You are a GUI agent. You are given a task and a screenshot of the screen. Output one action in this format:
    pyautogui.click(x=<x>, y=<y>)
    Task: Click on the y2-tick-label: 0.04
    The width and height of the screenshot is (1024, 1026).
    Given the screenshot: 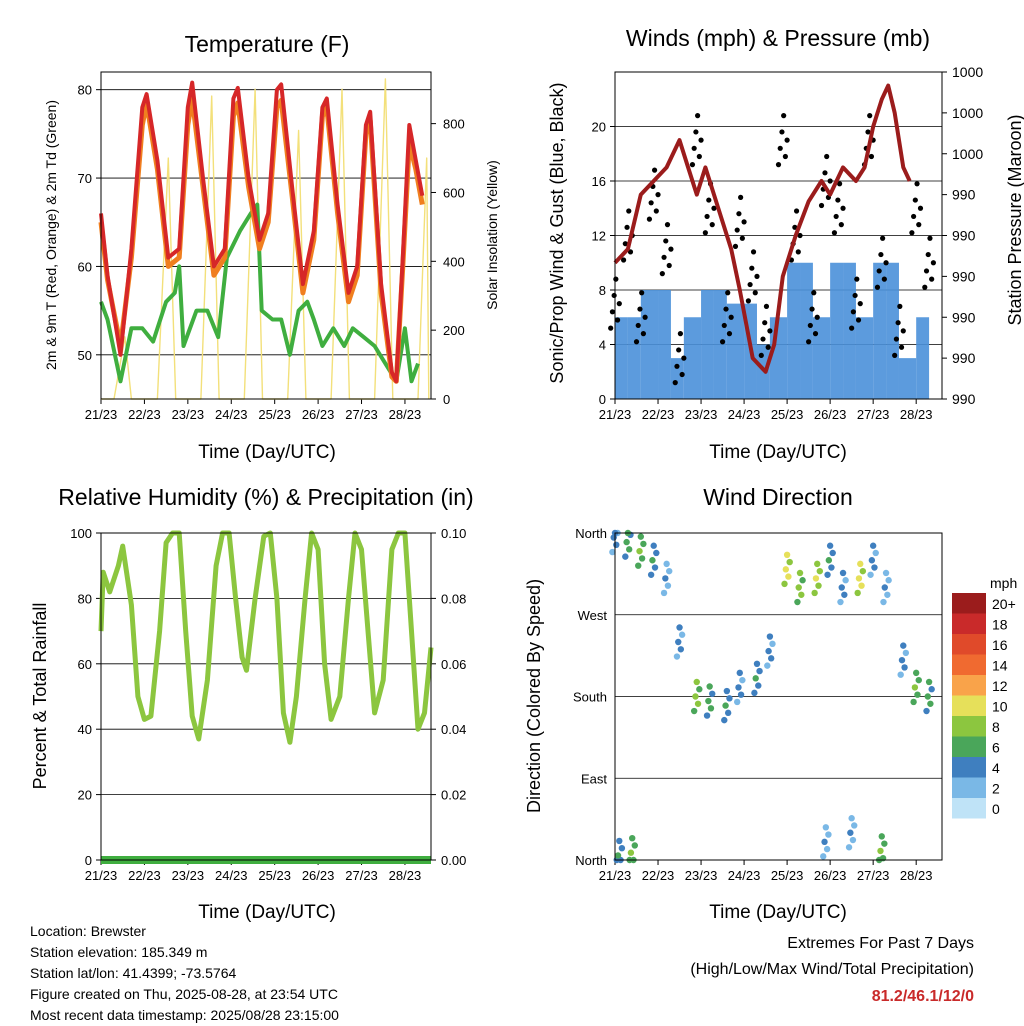 What is the action you would take?
    pyautogui.click(x=453, y=729)
    